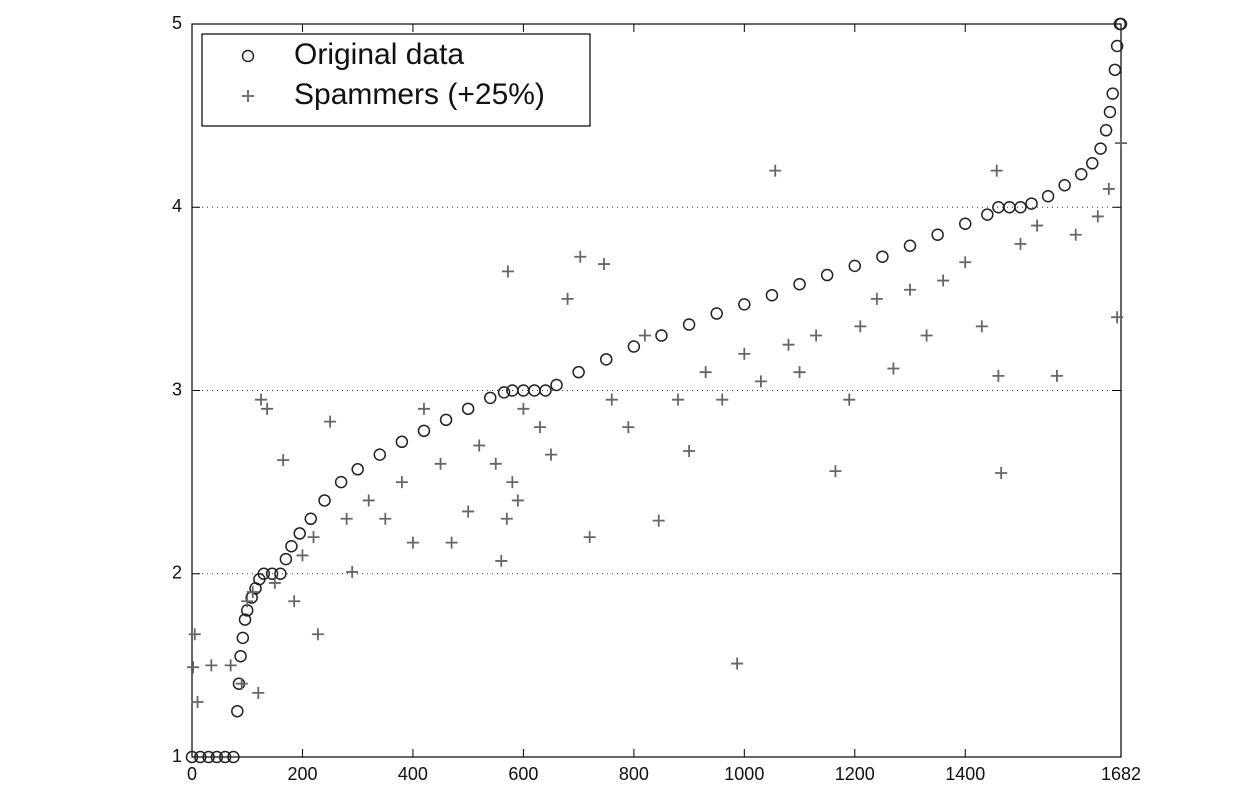 This screenshot has width=1240, height=796. What do you see at coordinates (1121, 774) in the screenshot?
I see `x-tick-label: 1682` at bounding box center [1121, 774].